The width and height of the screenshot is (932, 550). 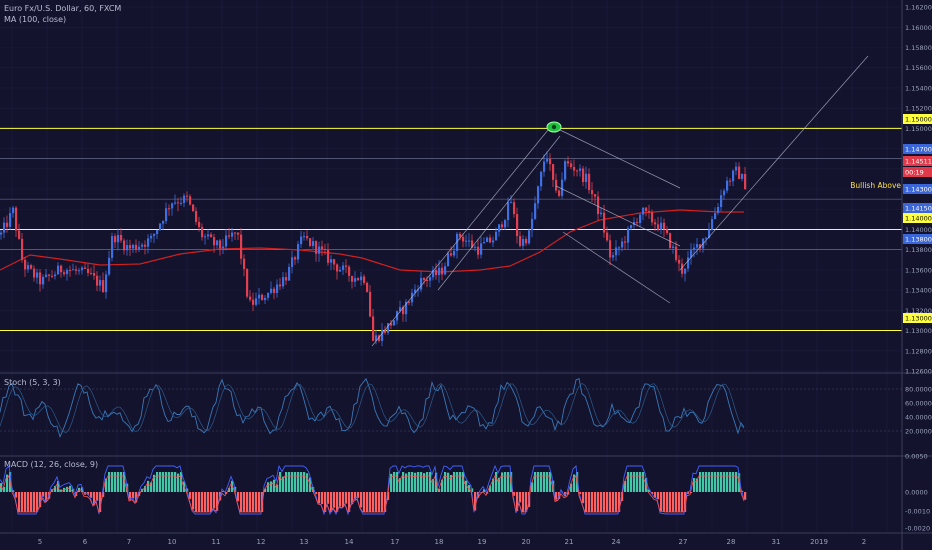 What do you see at coordinates (63, 8) in the screenshot?
I see `symbol-title: Euro Fx/U.S. Dollar, 60, FXCM` at bounding box center [63, 8].